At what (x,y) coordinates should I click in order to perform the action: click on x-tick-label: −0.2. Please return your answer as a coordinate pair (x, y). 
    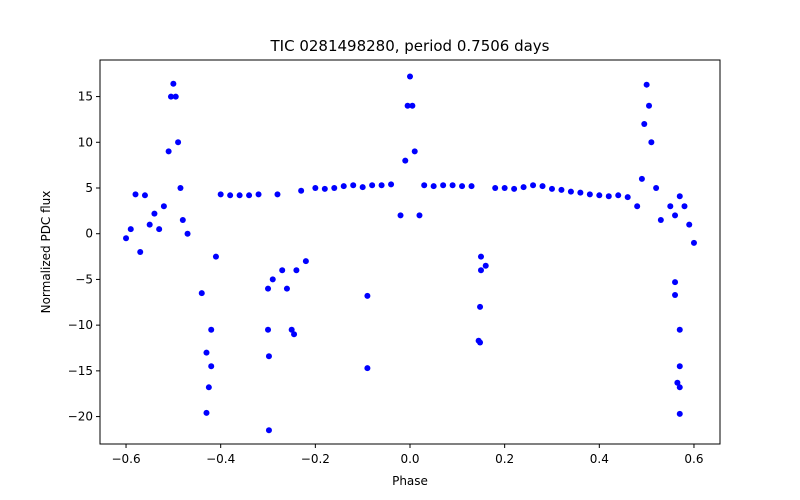
    Looking at the image, I should click on (315, 459).